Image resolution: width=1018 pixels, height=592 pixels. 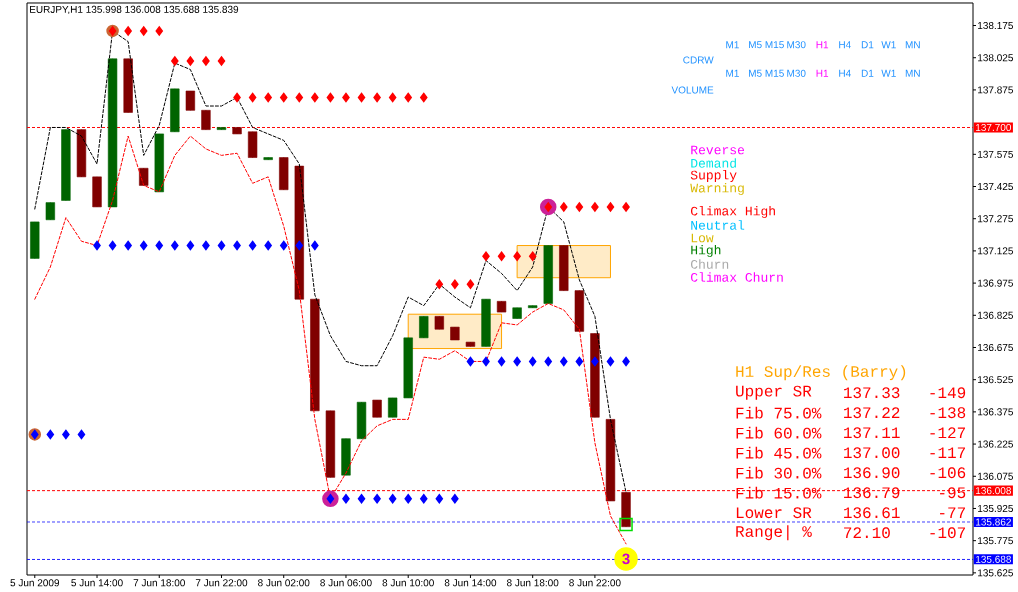 I want to click on annotation: 3, so click(x=626, y=559).